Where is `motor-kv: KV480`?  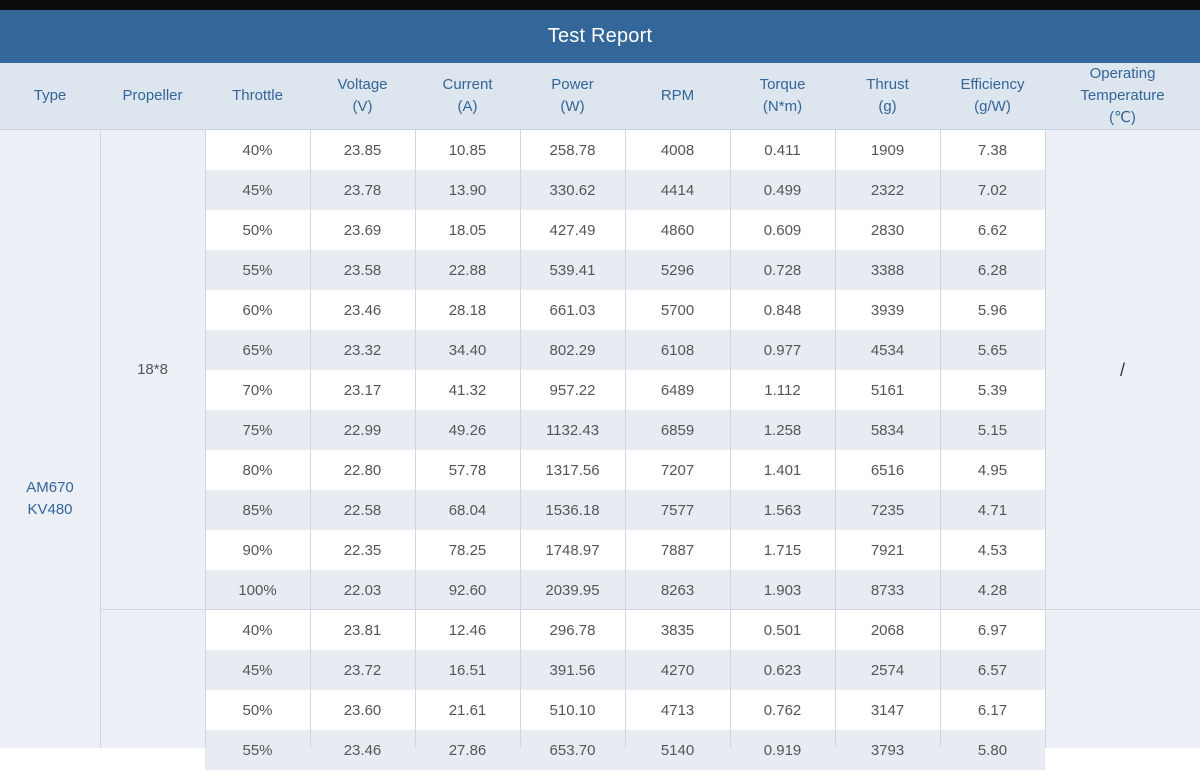 motor-kv: KV480 is located at coordinates (50, 509).